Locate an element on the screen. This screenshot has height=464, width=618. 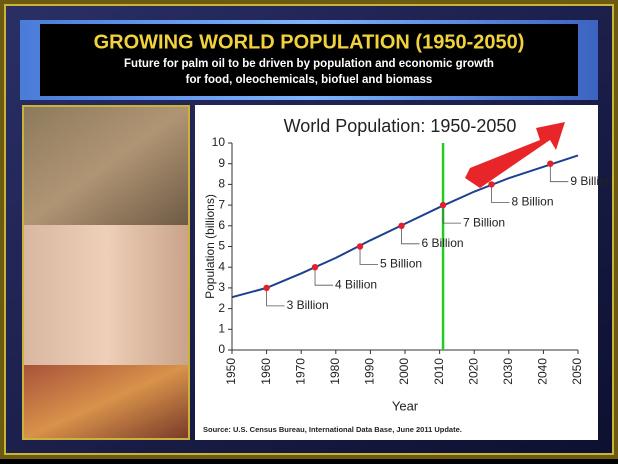
y-tick-label: 1 is located at coordinates (221, 328).